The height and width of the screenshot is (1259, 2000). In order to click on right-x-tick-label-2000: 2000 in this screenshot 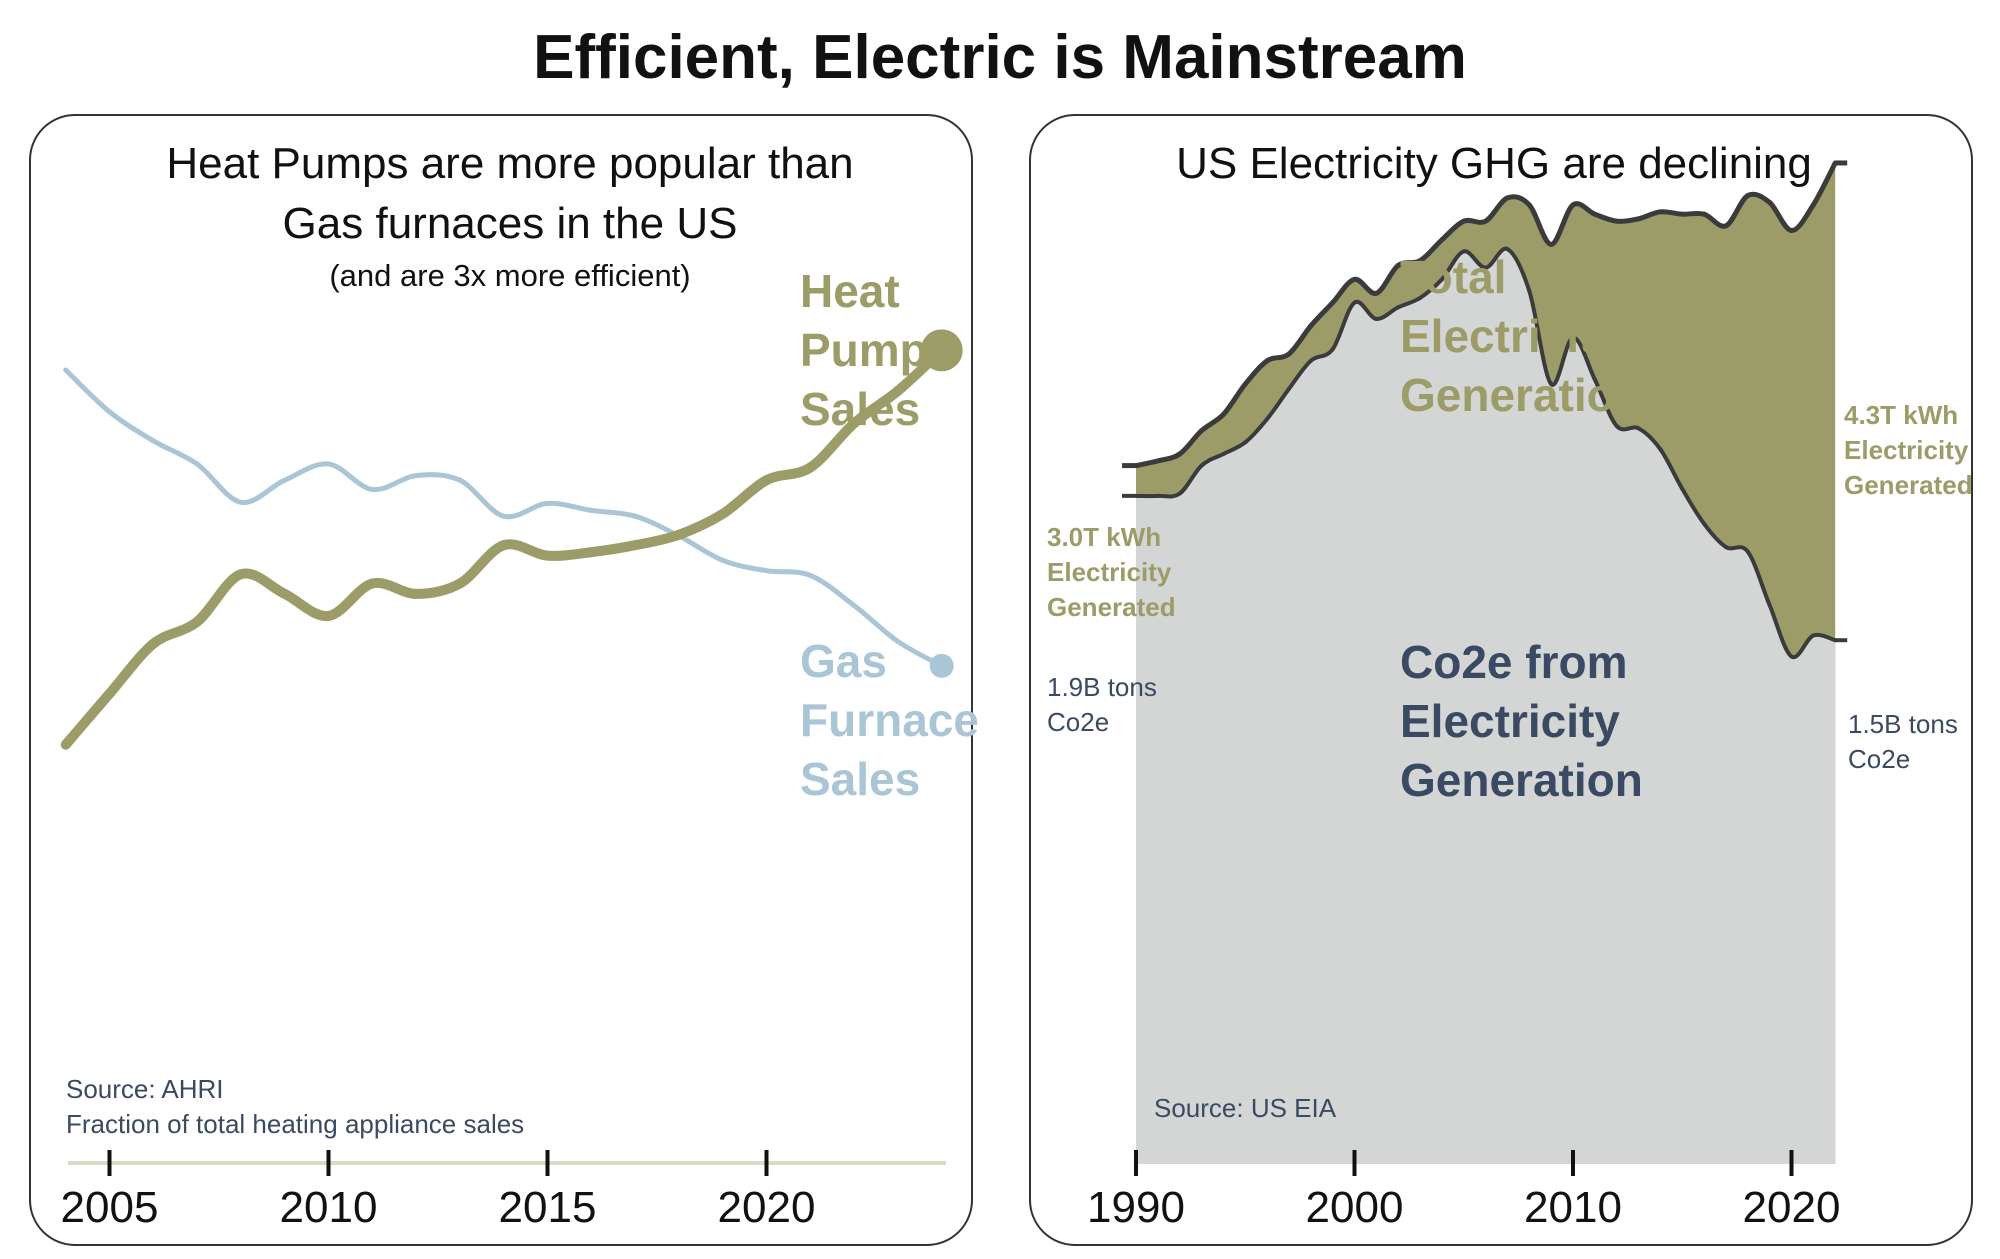, I will do `click(1355, 1207)`.